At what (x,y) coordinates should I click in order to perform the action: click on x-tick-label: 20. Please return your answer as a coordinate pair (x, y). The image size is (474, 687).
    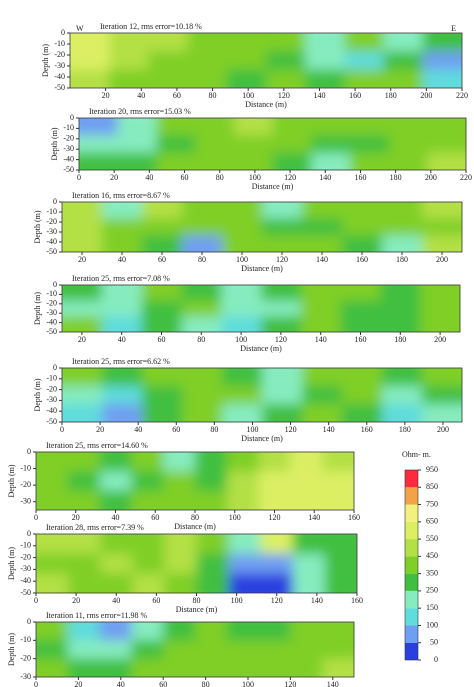
    Looking at the image, I should click on (82, 259).